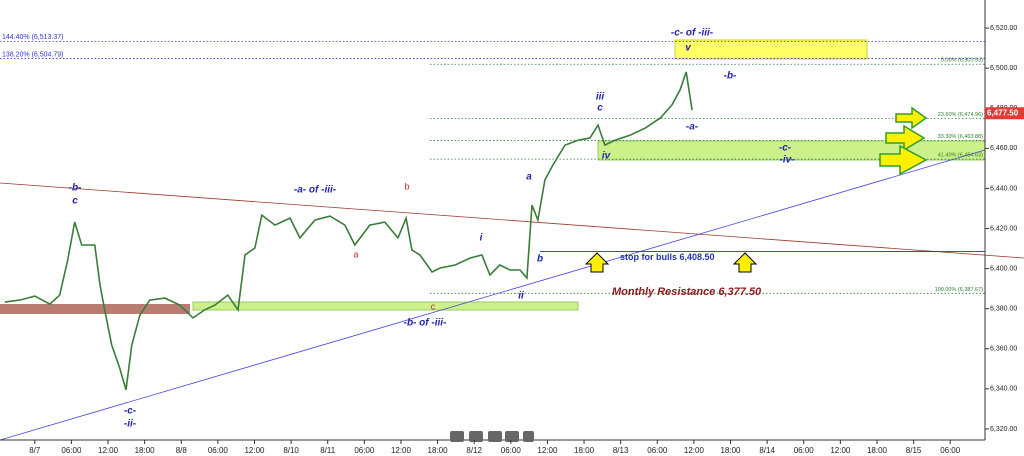 The image size is (1024, 456). Describe the element at coordinates (692, 33) in the screenshot. I see `wave-label: -c- of -iii-` at that location.